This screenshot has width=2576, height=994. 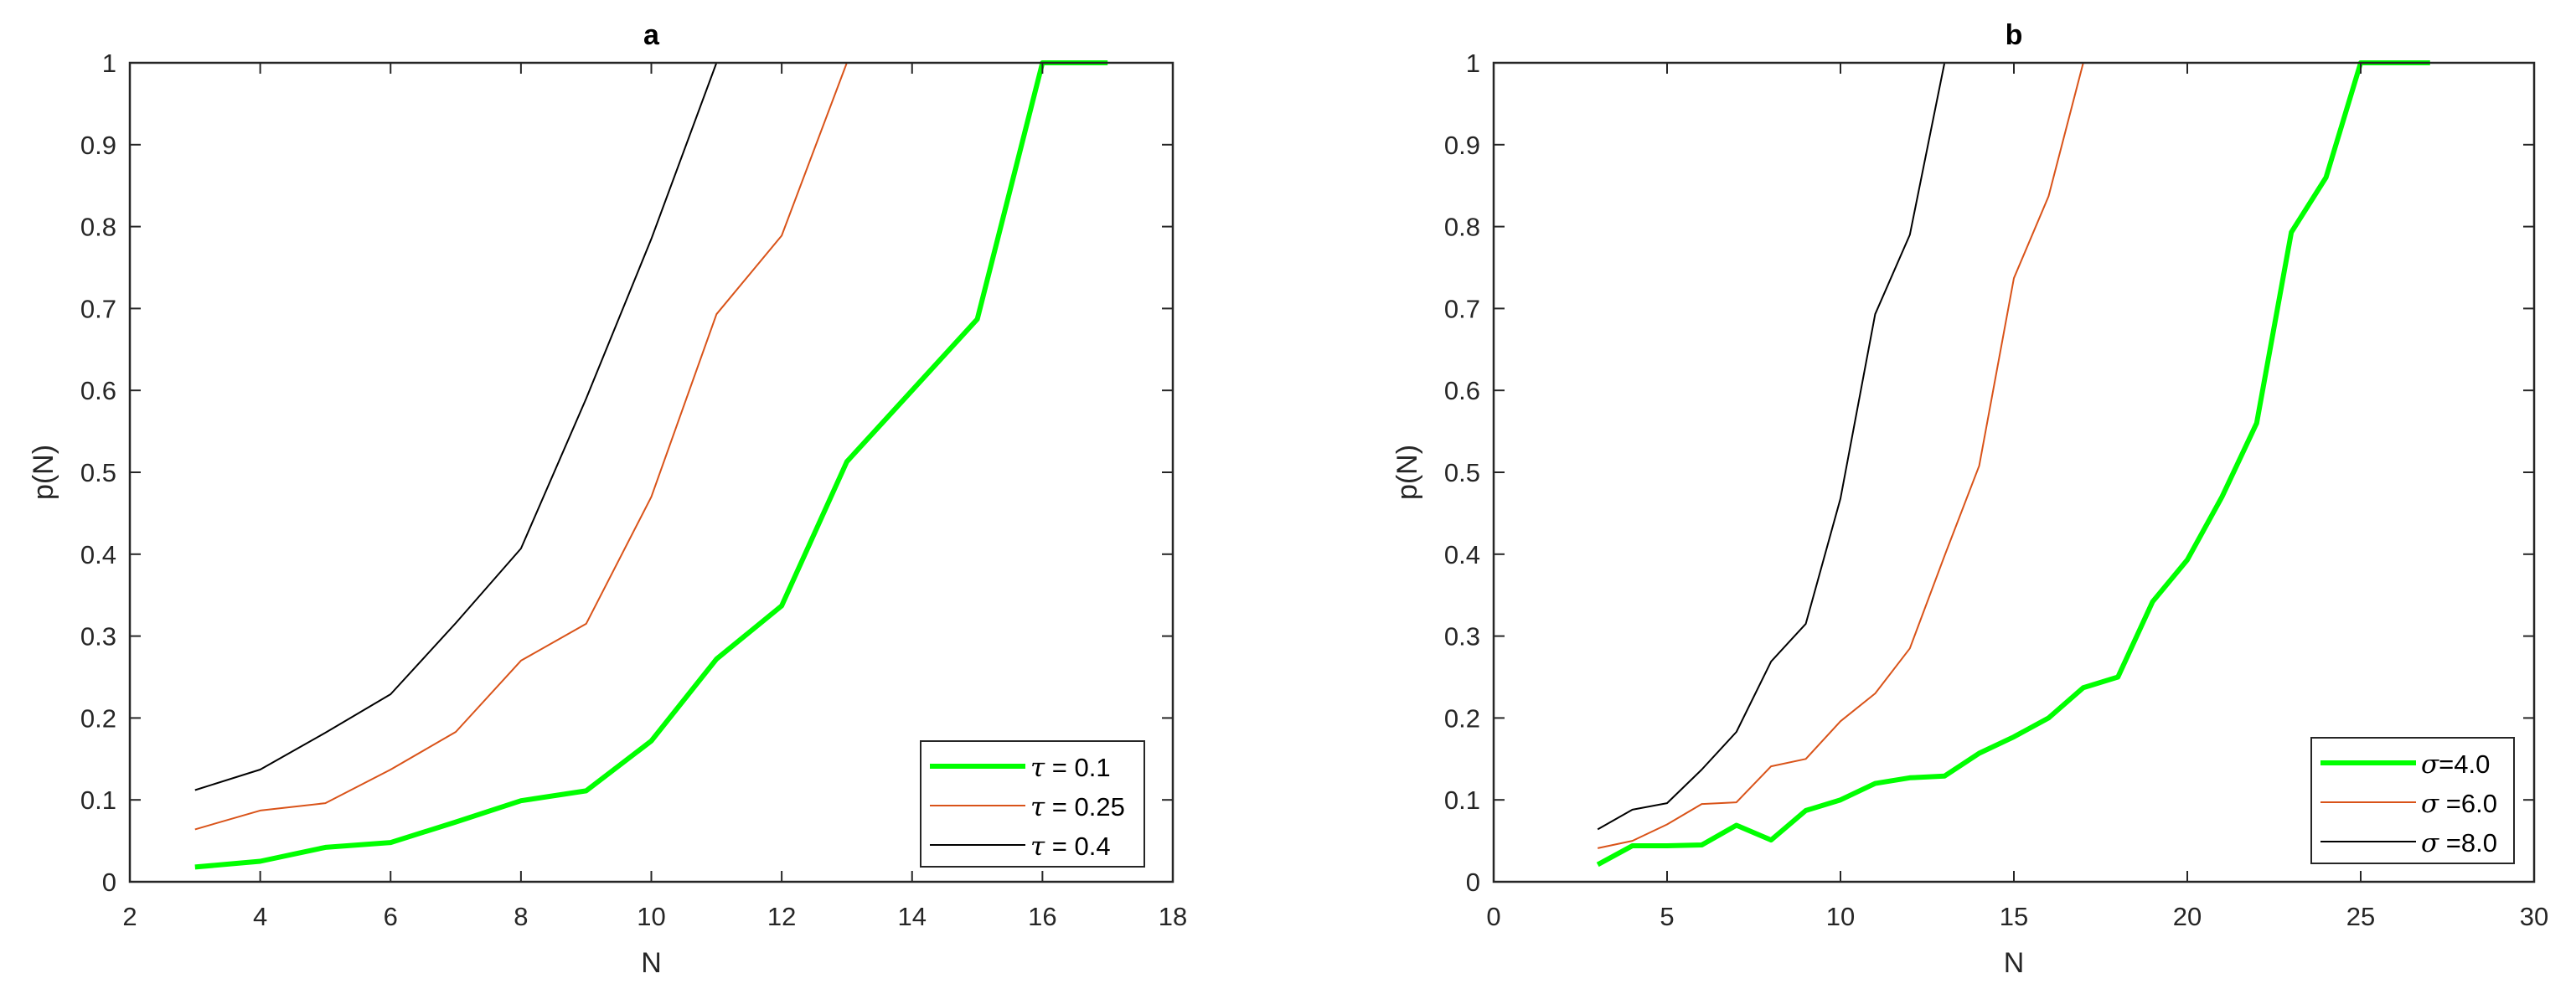 What do you see at coordinates (2534, 916) in the screenshot?
I see `x-tick-label: 30` at bounding box center [2534, 916].